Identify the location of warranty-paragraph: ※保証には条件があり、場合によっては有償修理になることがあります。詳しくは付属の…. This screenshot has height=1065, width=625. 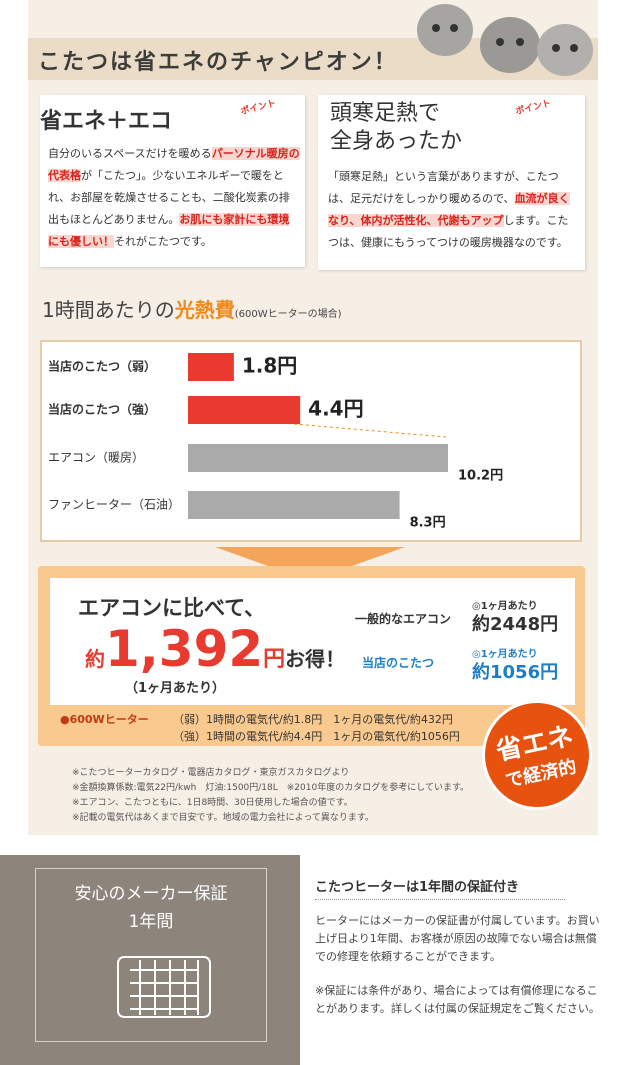
(457, 999).